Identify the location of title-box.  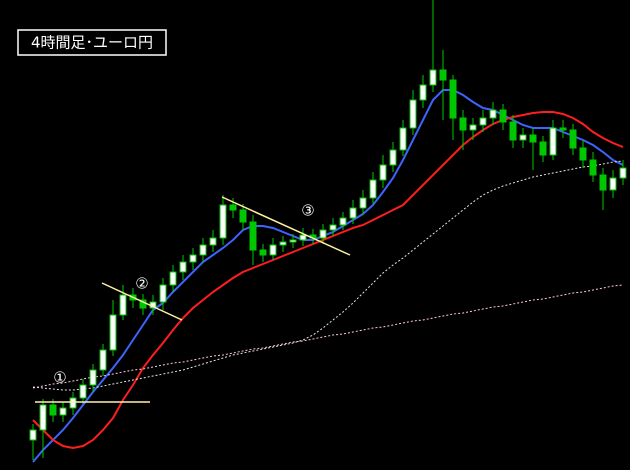
(92, 42).